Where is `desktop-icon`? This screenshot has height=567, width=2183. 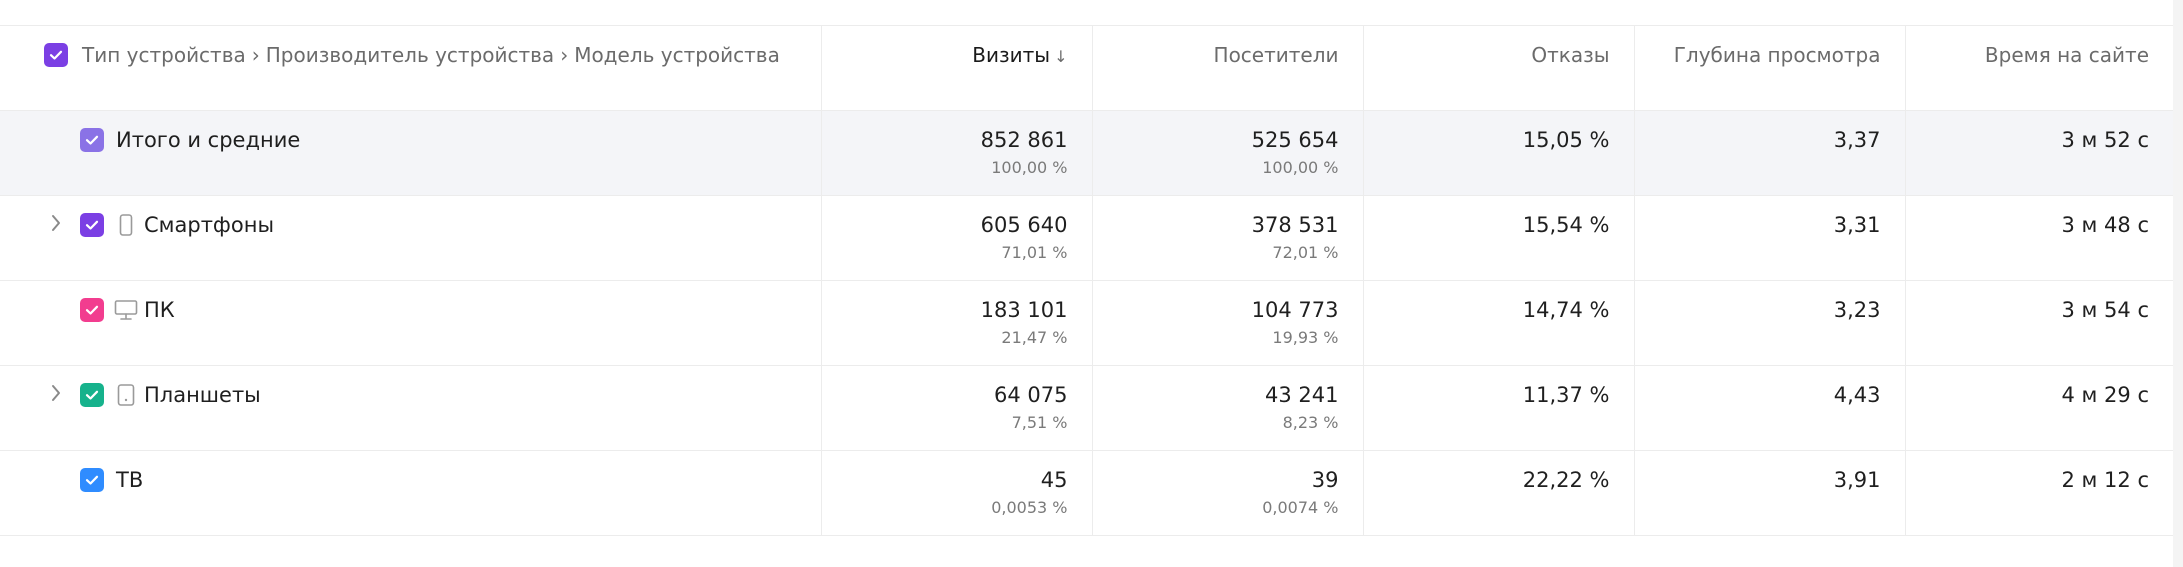
desktop-icon is located at coordinates (126, 310).